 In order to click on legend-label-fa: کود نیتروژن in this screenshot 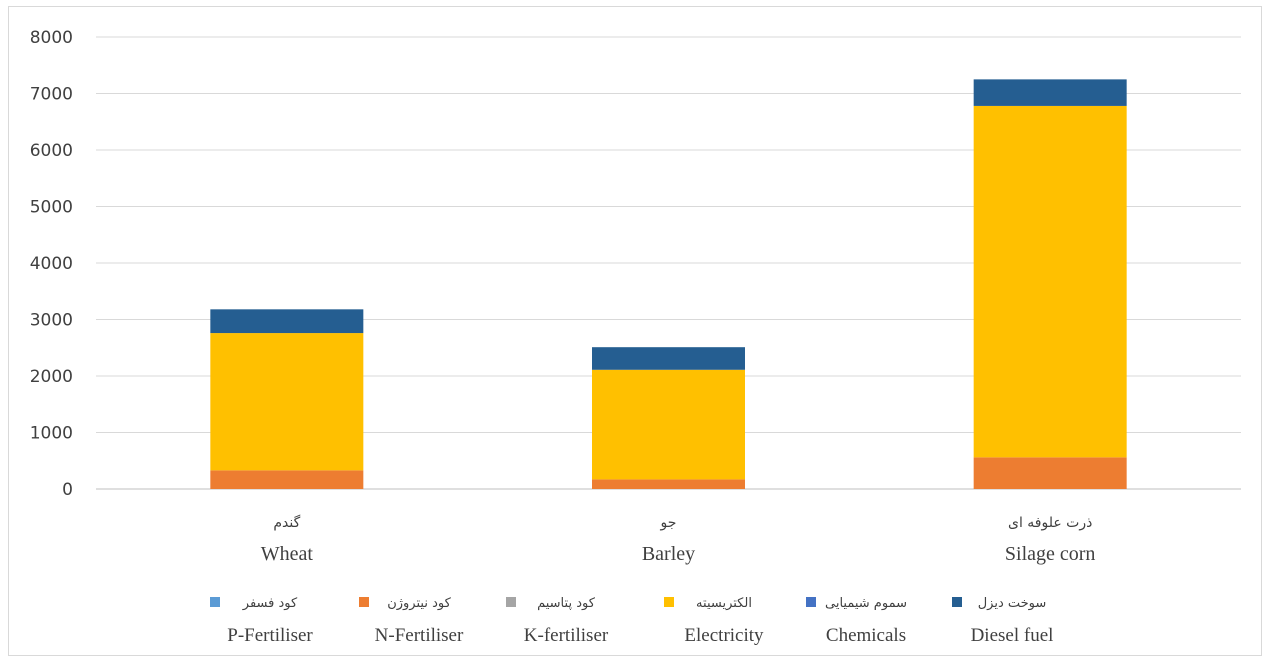, I will do `click(419, 603)`.